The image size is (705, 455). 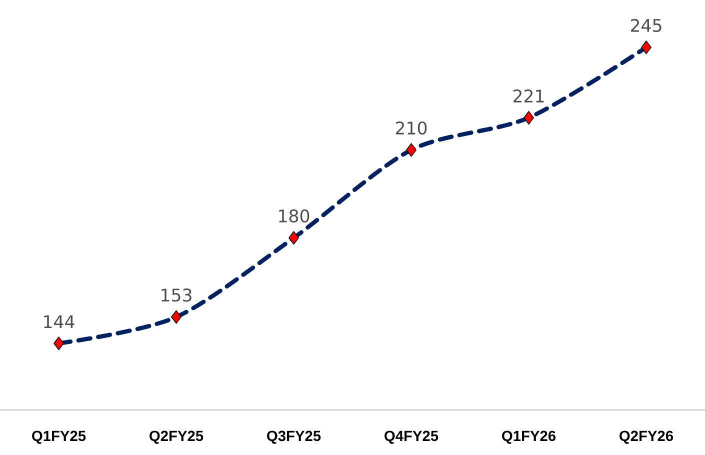 What do you see at coordinates (59, 321) in the screenshot?
I see `data-label: 144` at bounding box center [59, 321].